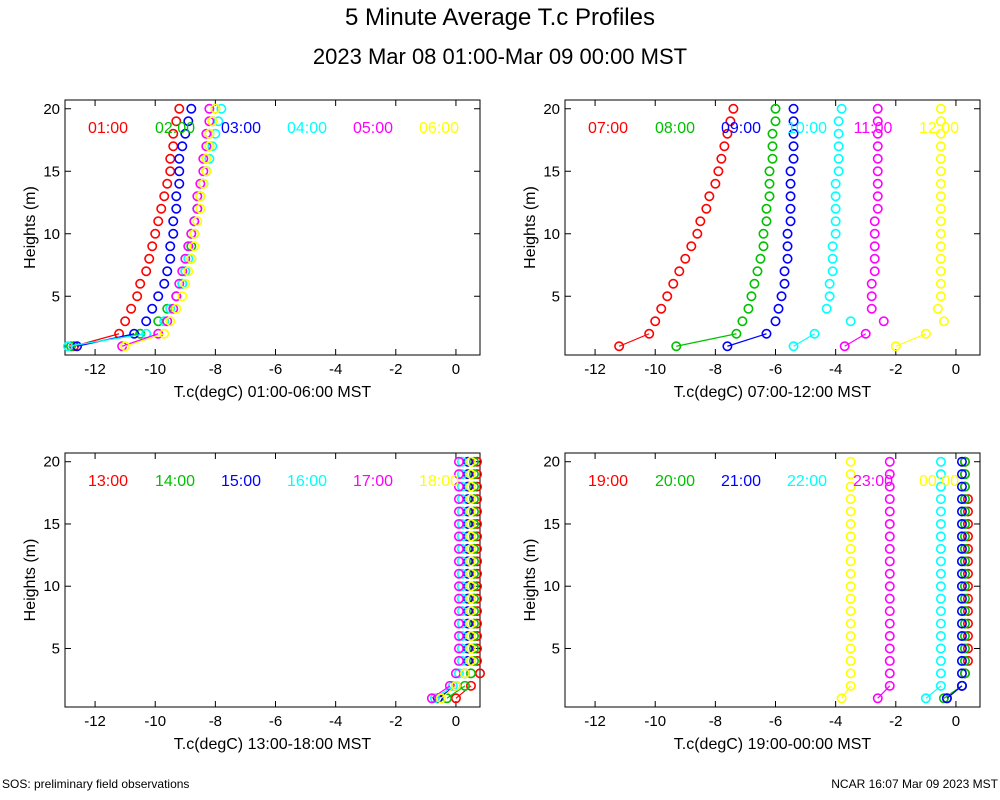 This screenshot has height=800, width=1000. What do you see at coordinates (500, 17) in the screenshot?
I see `chart-title: 5 Minute Average T.c Profiles` at bounding box center [500, 17].